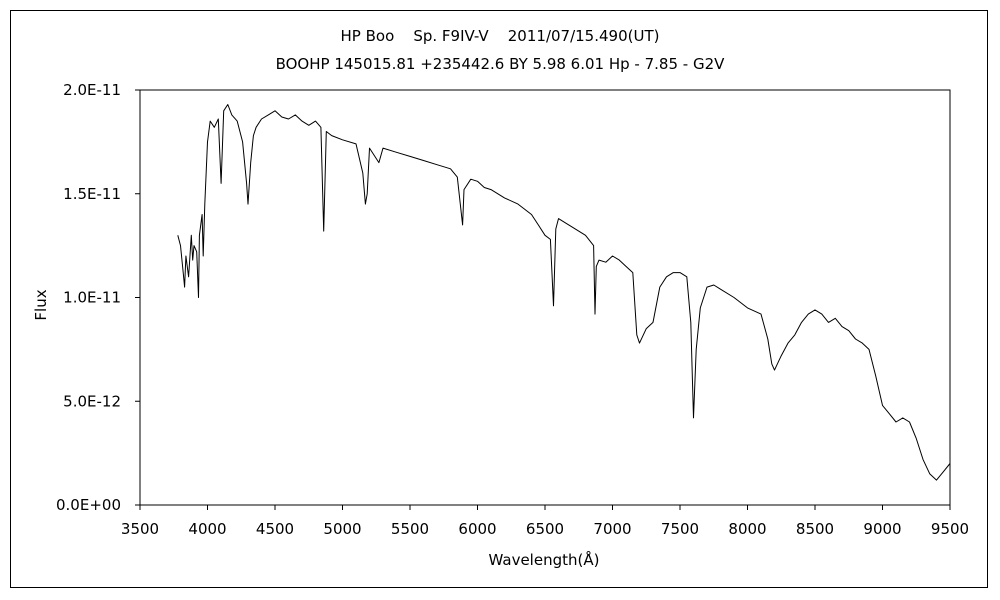 The height and width of the screenshot is (600, 1000). I want to click on x-tick-label: 5000, so click(342, 529).